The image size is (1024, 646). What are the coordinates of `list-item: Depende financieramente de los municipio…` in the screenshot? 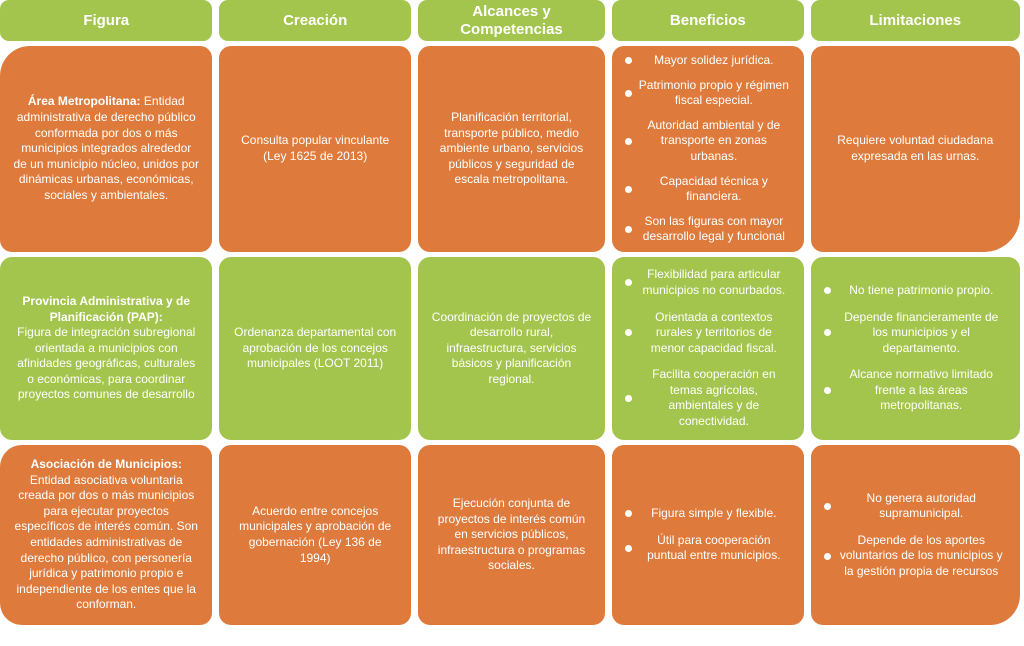 It's located at (915, 333).